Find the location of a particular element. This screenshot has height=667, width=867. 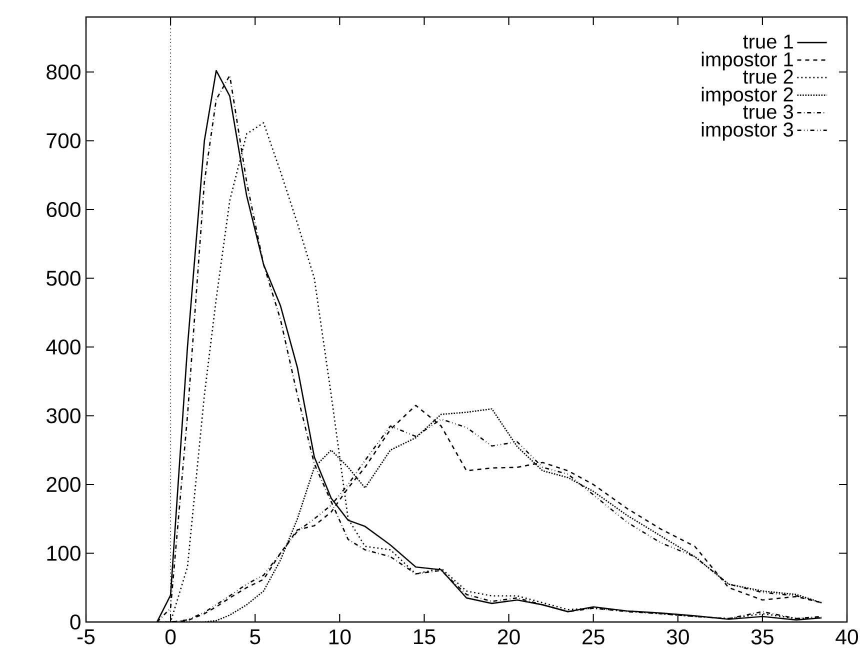

y-tick-label: 400 is located at coordinates (63, 347).